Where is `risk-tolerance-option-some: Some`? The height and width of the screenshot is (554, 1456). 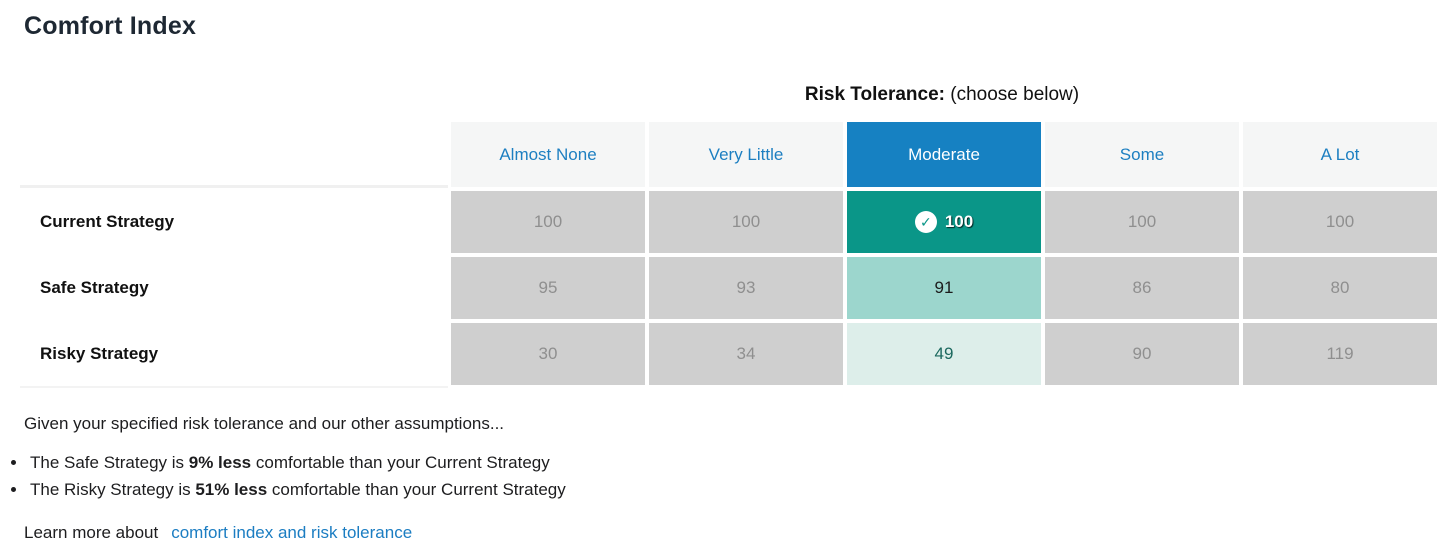 risk-tolerance-option-some: Some is located at coordinates (1142, 154).